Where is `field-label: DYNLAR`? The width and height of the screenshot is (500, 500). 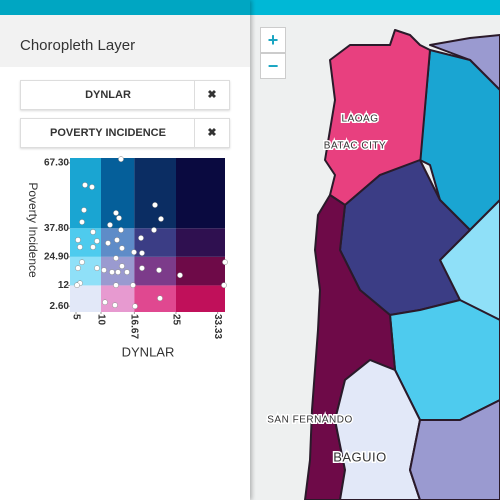
field-label: DYNLAR is located at coordinates (108, 95).